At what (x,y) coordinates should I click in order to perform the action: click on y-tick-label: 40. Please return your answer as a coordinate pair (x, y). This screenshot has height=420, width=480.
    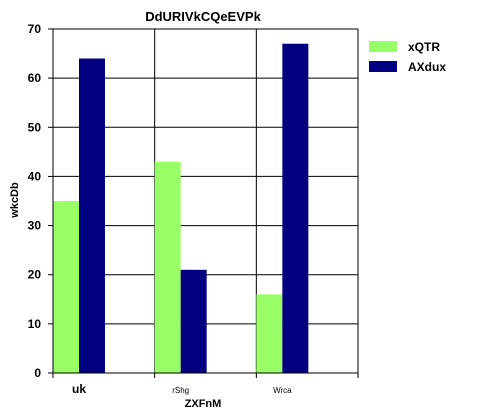
    Looking at the image, I should click on (35, 176).